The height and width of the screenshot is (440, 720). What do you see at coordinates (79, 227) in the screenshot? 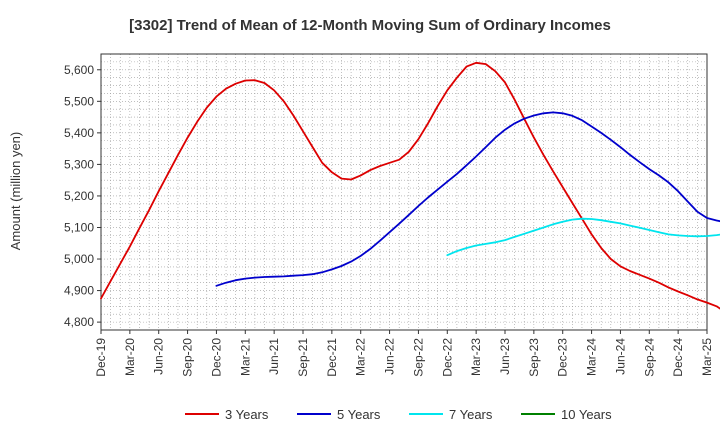
I see `y-tick-label: 5,100` at bounding box center [79, 227].